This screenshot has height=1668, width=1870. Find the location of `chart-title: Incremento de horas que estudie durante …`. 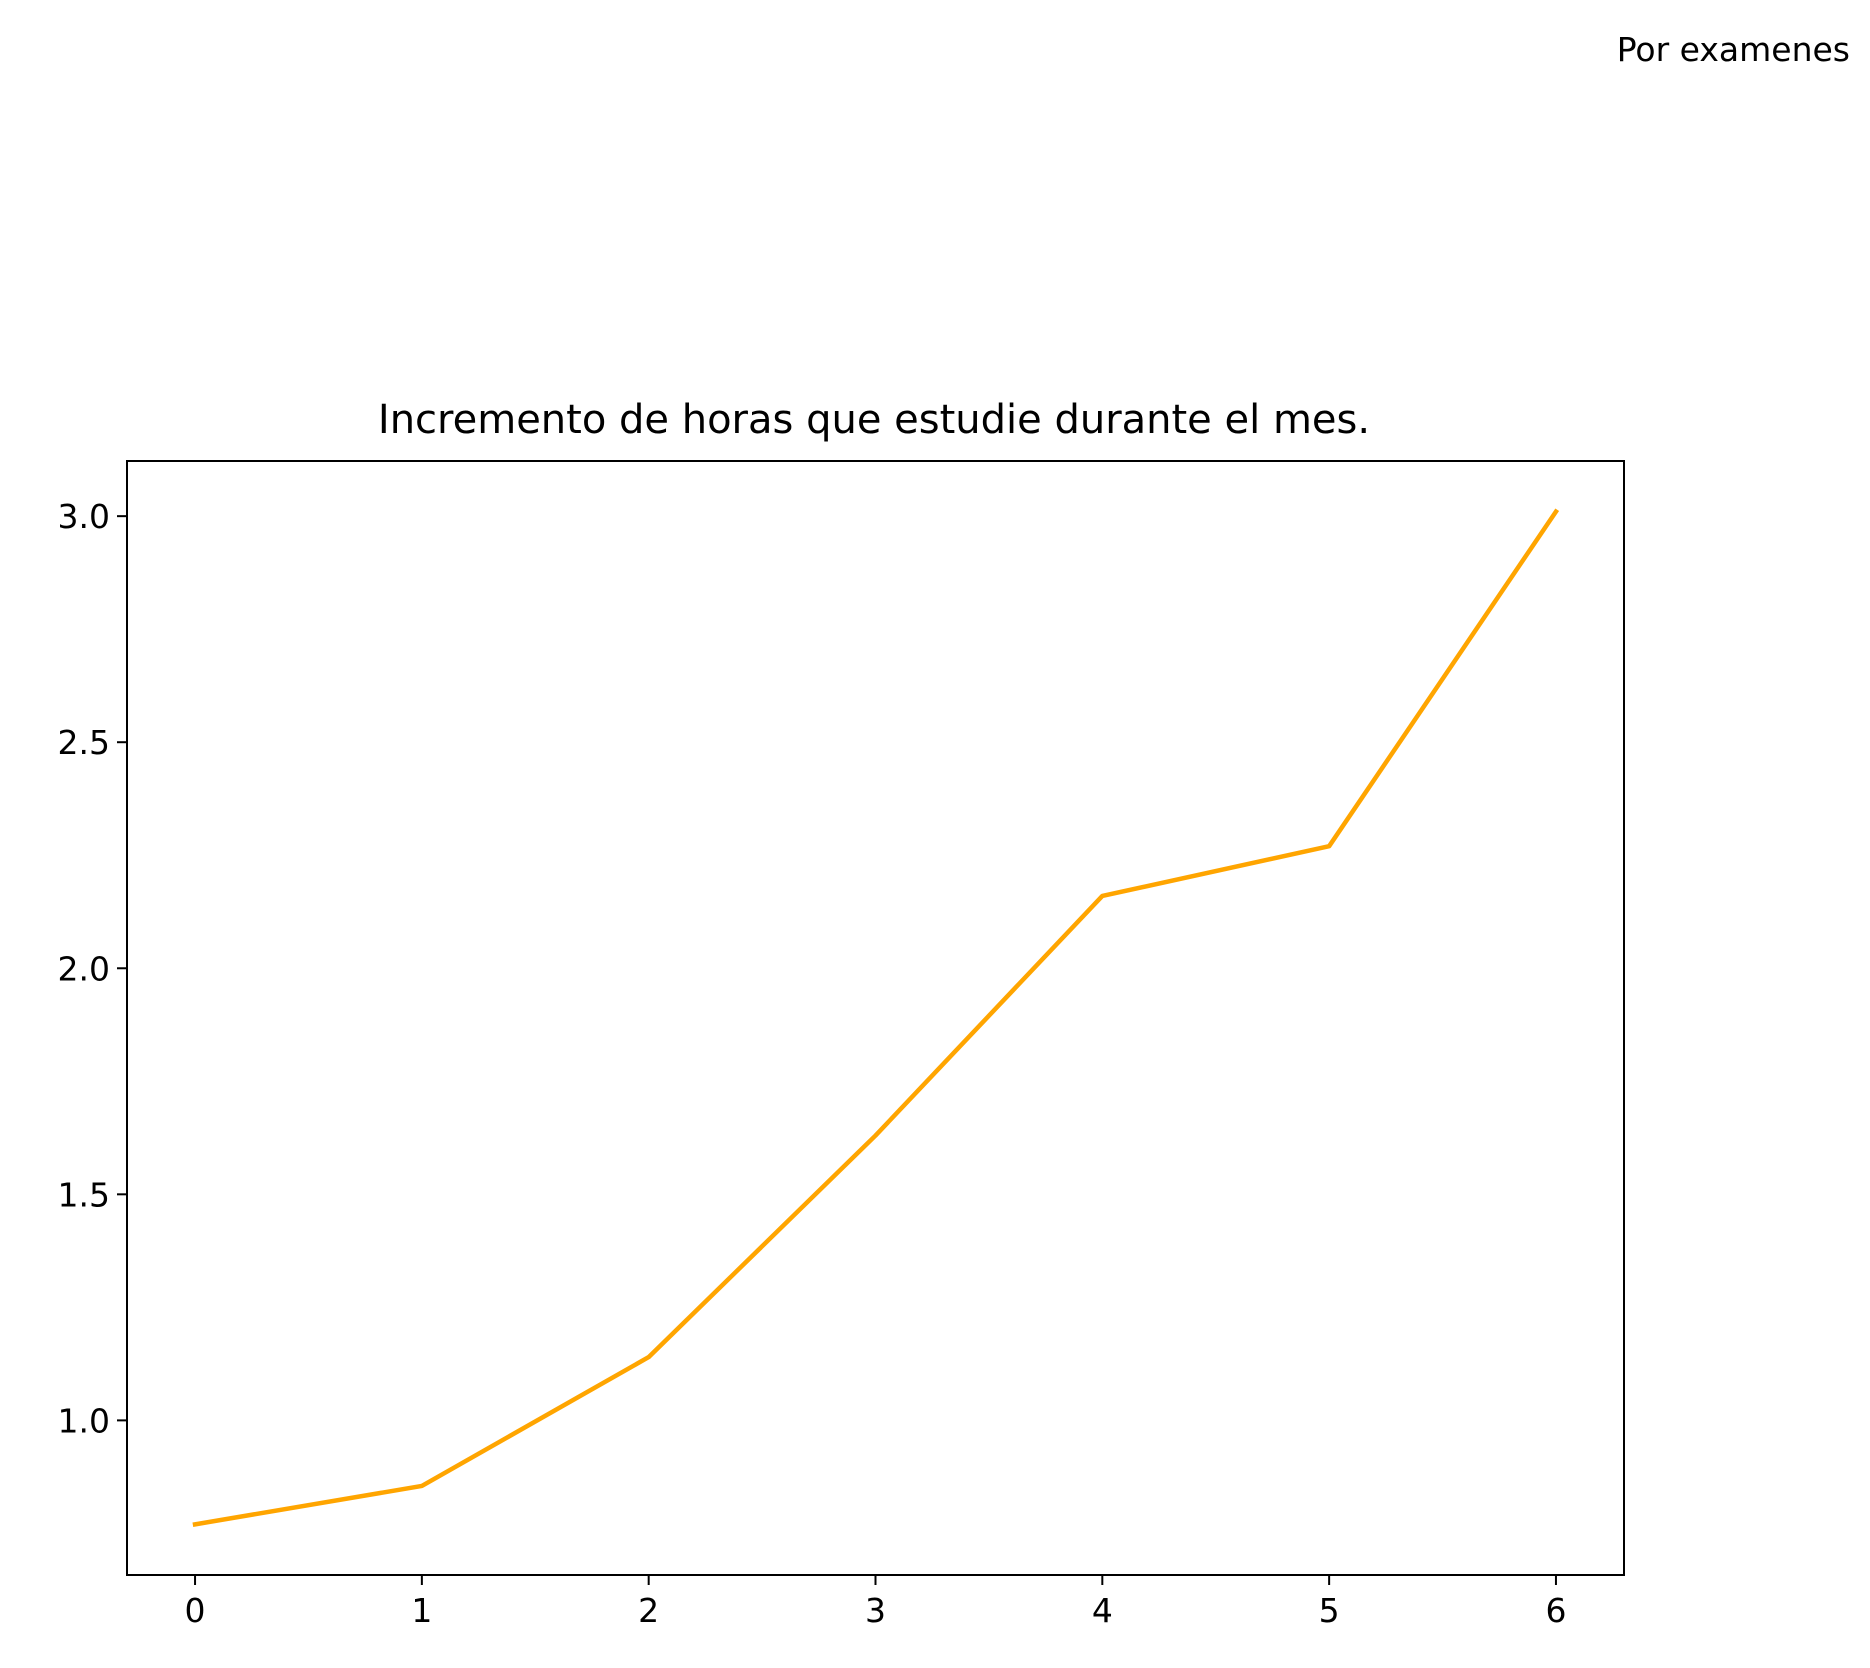

chart-title: Incremento de horas que estudie durante … is located at coordinates (874, 420).